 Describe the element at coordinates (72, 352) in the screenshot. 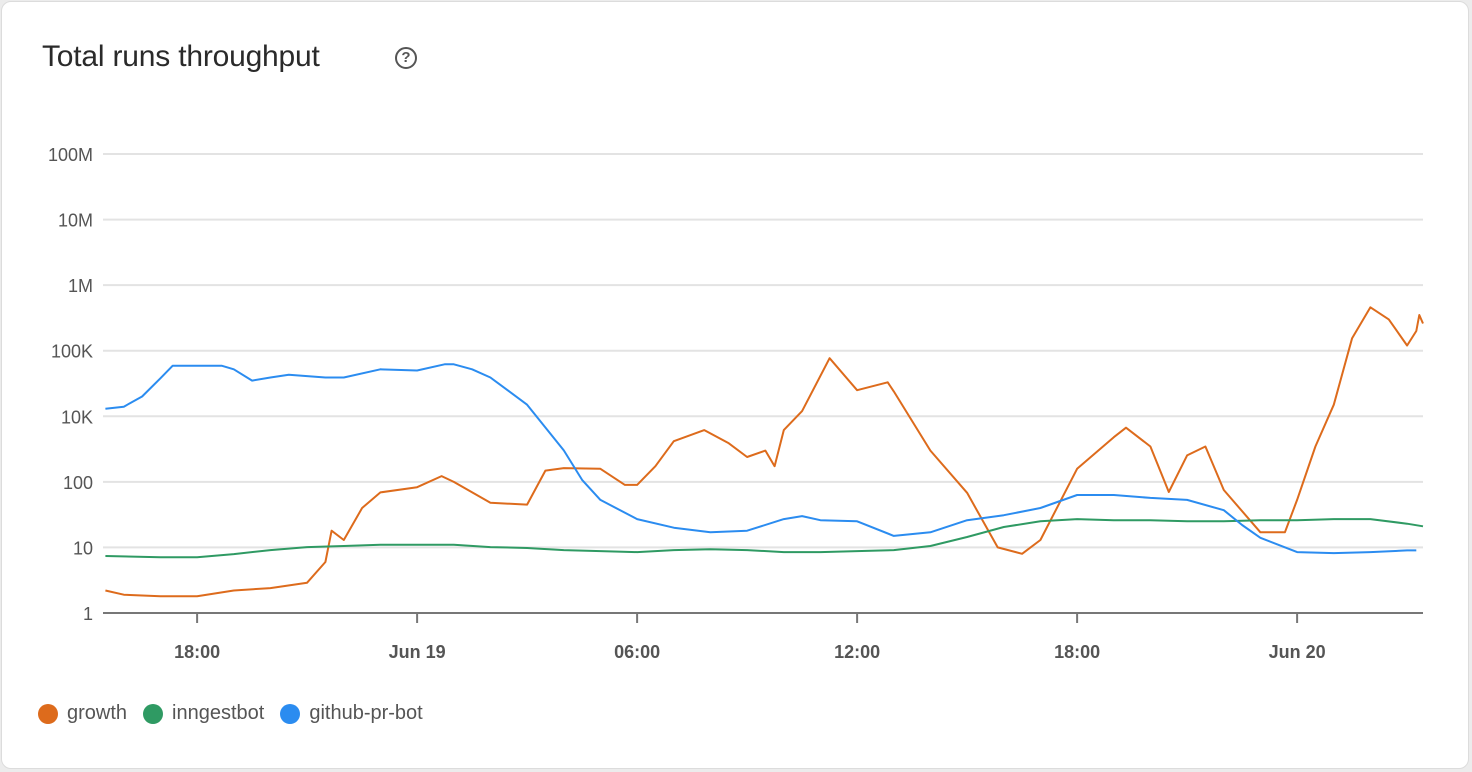

I see `y-tick-label: 100K` at that location.